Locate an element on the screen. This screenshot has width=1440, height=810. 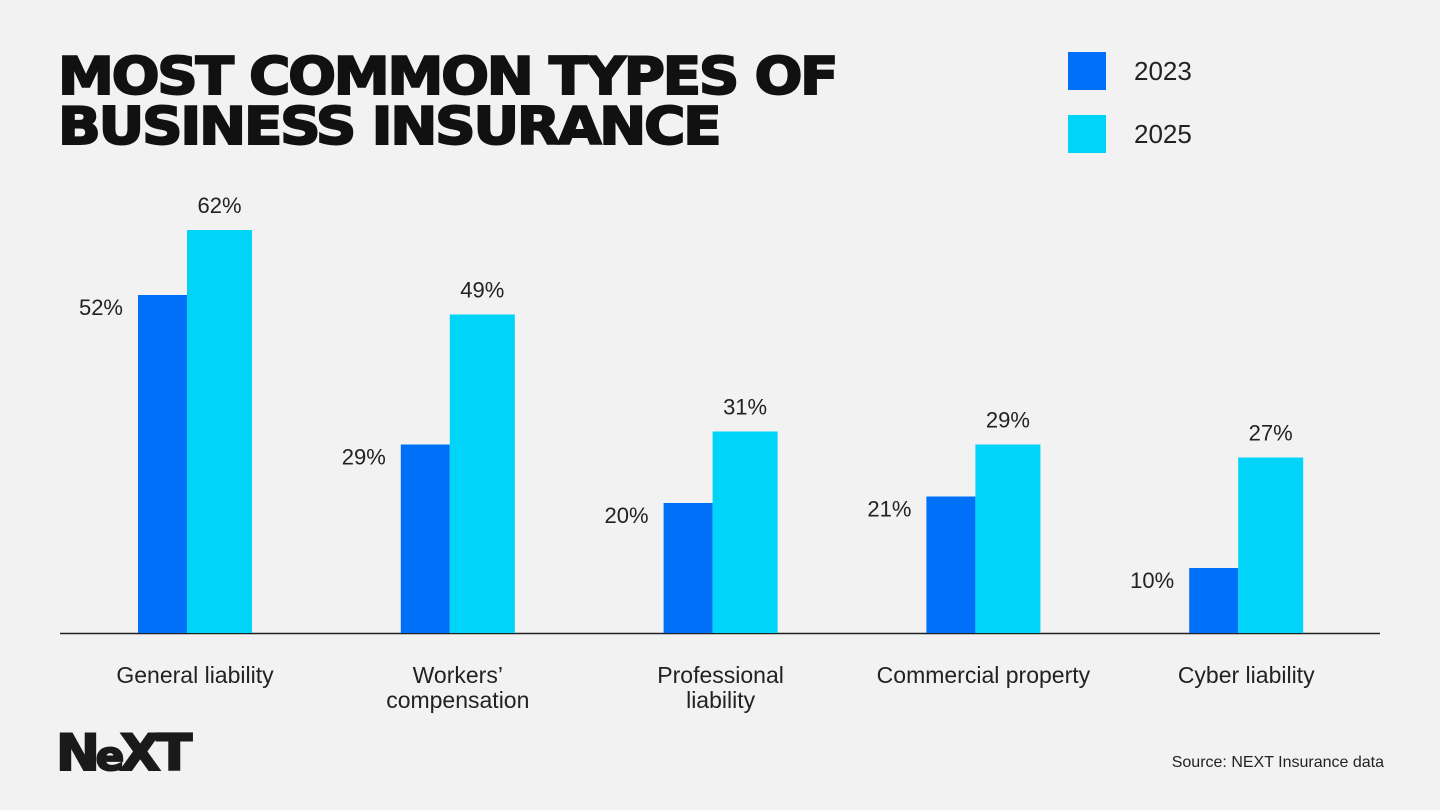
title-line-2: BUSINESS INSURANCE is located at coordinates (390, 127).